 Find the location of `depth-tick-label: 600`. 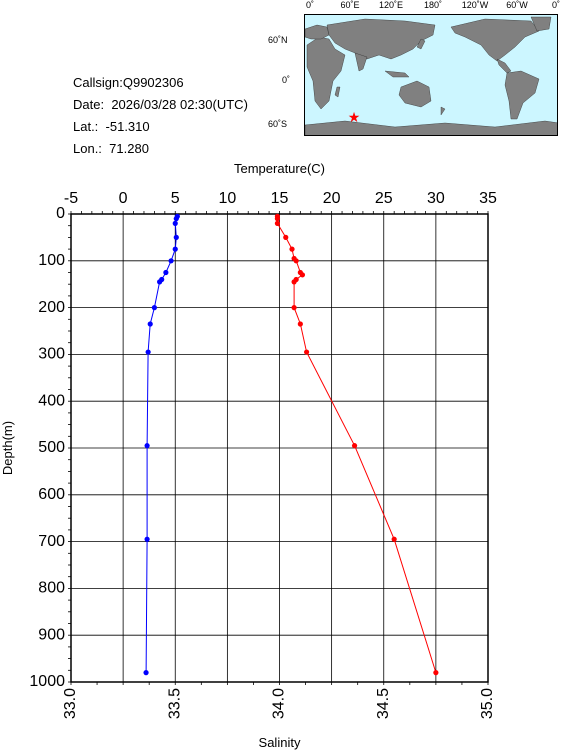

depth-tick-label: 600 is located at coordinates (51, 494).